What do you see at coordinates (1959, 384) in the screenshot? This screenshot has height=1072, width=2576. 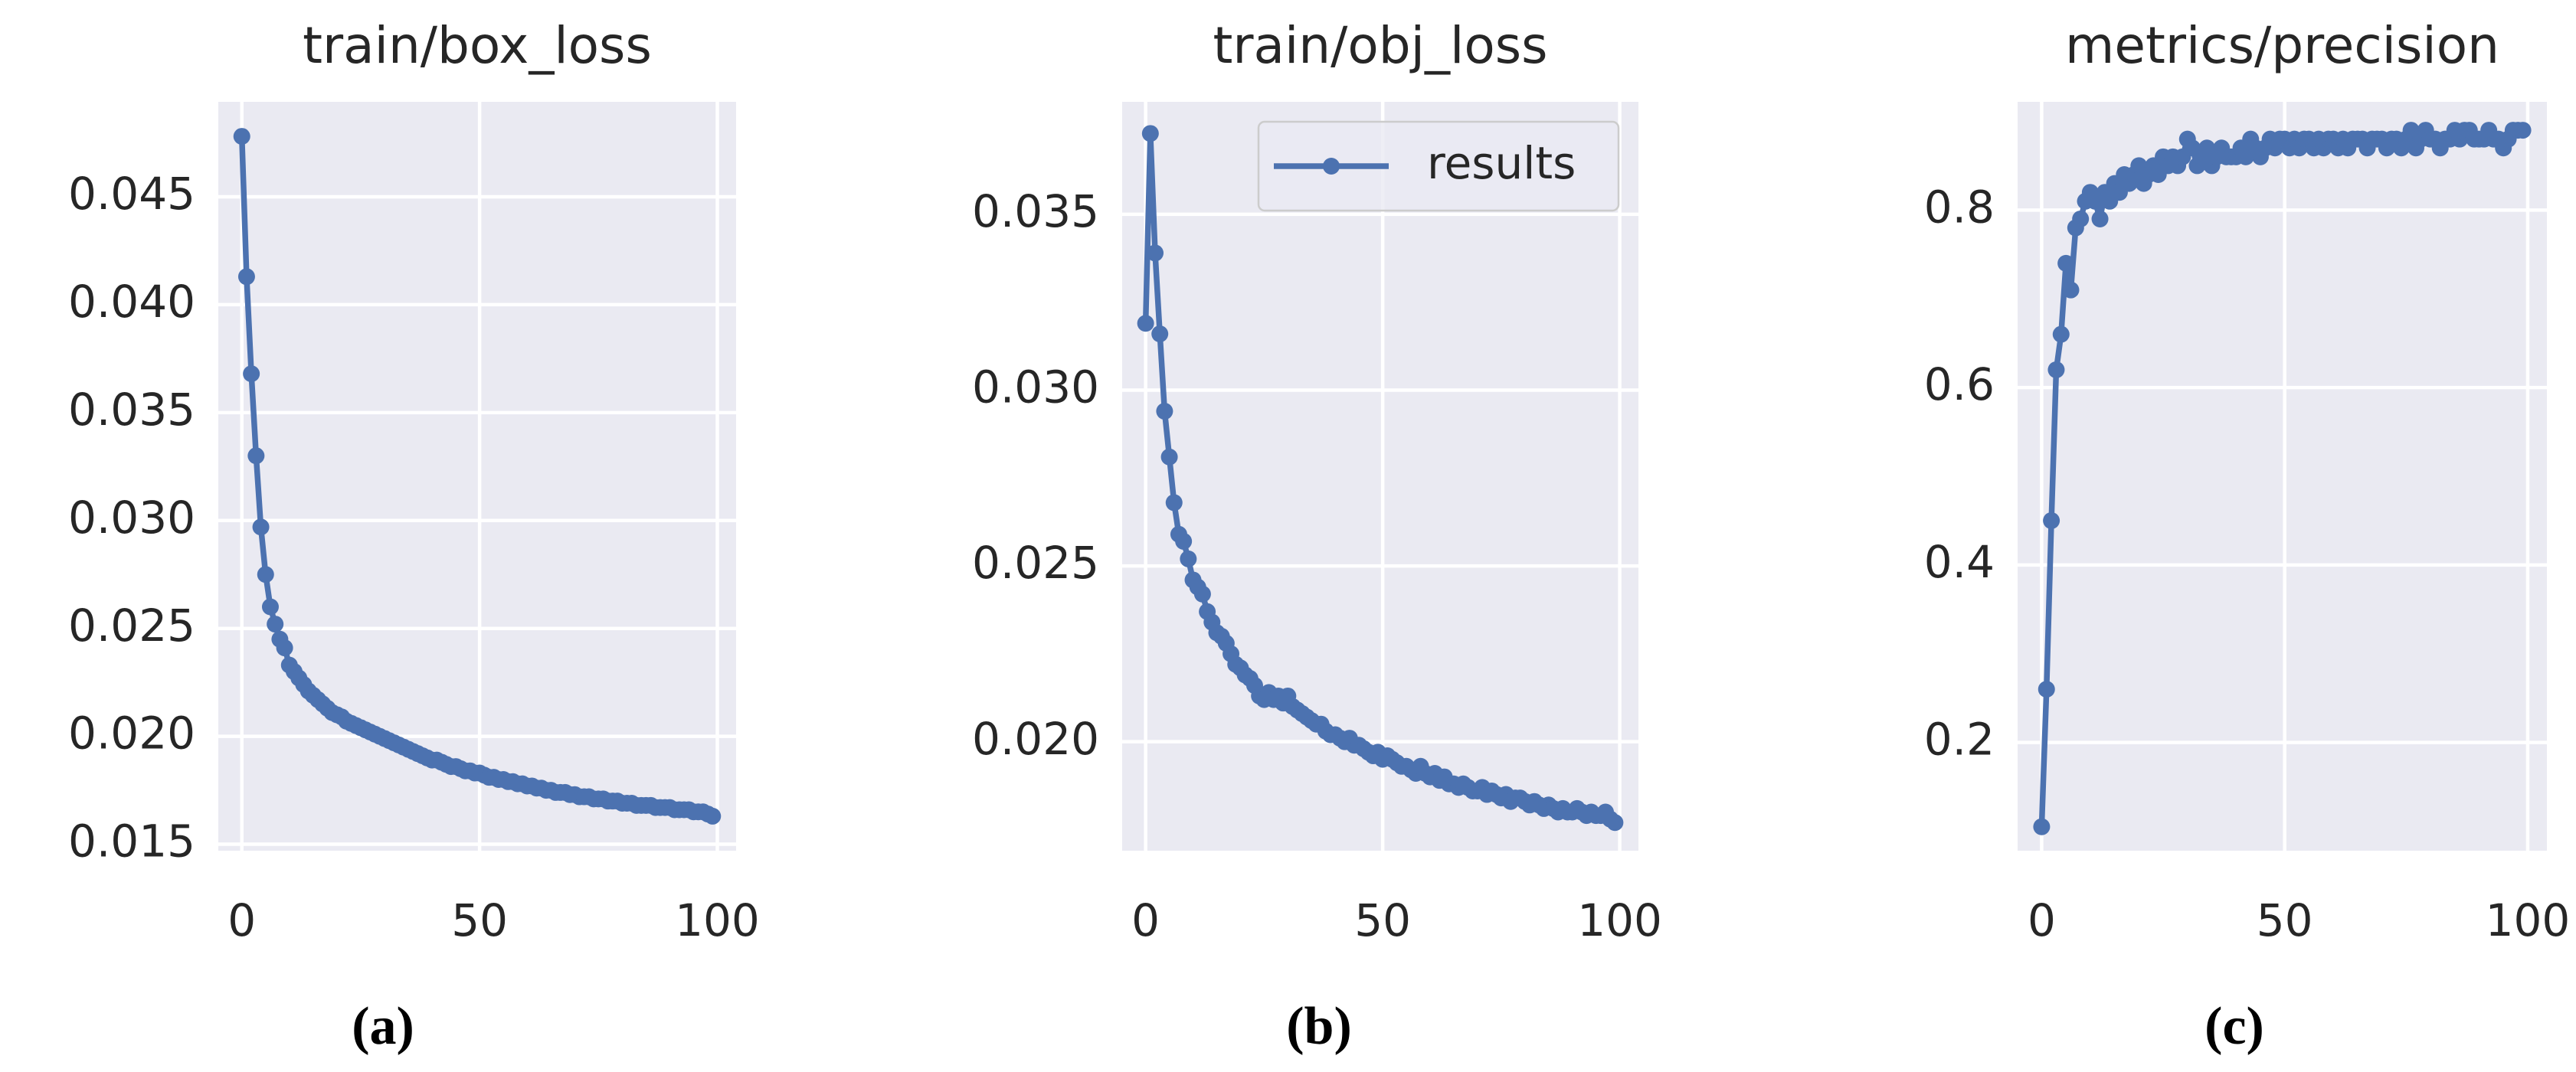 I see `y-tick-label: 0.6` at bounding box center [1959, 384].